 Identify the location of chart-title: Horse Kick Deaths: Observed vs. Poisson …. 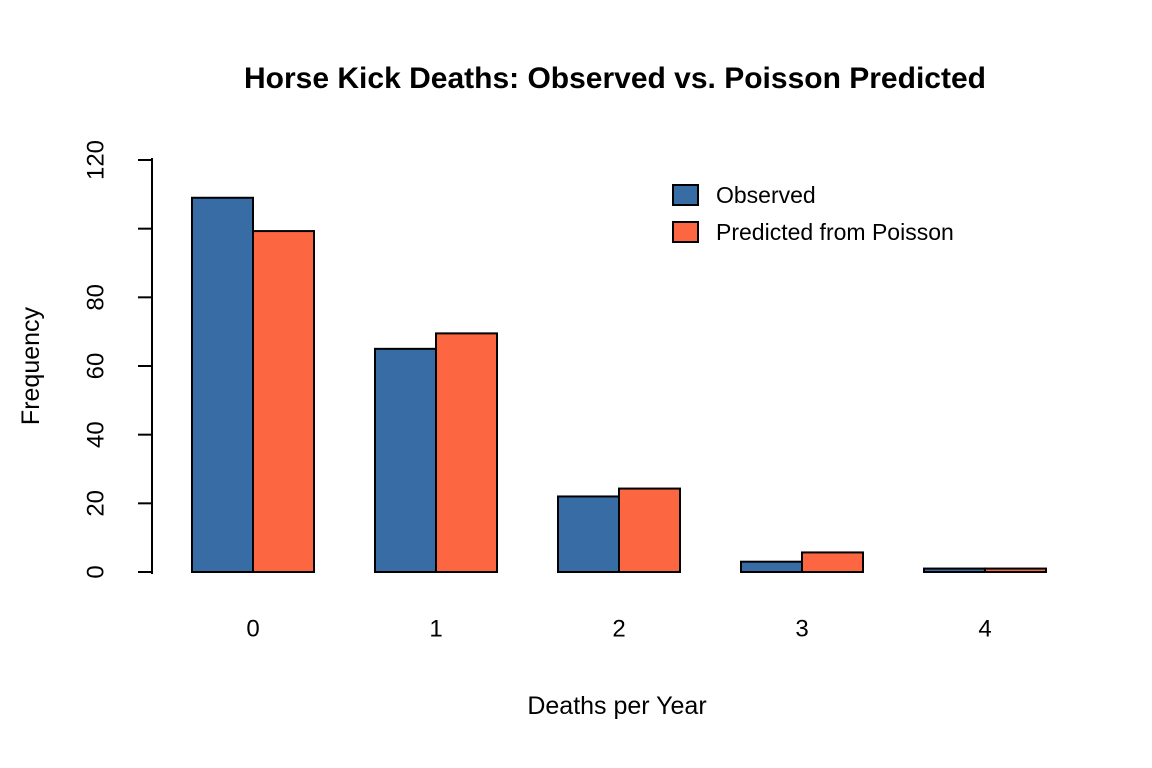
(615, 78).